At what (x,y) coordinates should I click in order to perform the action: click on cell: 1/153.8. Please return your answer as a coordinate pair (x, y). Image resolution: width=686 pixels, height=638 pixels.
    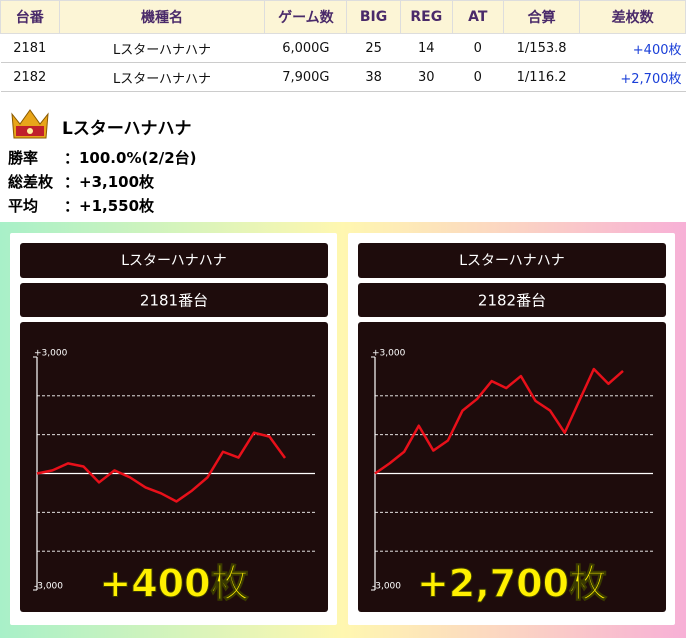
    Looking at the image, I should click on (541, 48).